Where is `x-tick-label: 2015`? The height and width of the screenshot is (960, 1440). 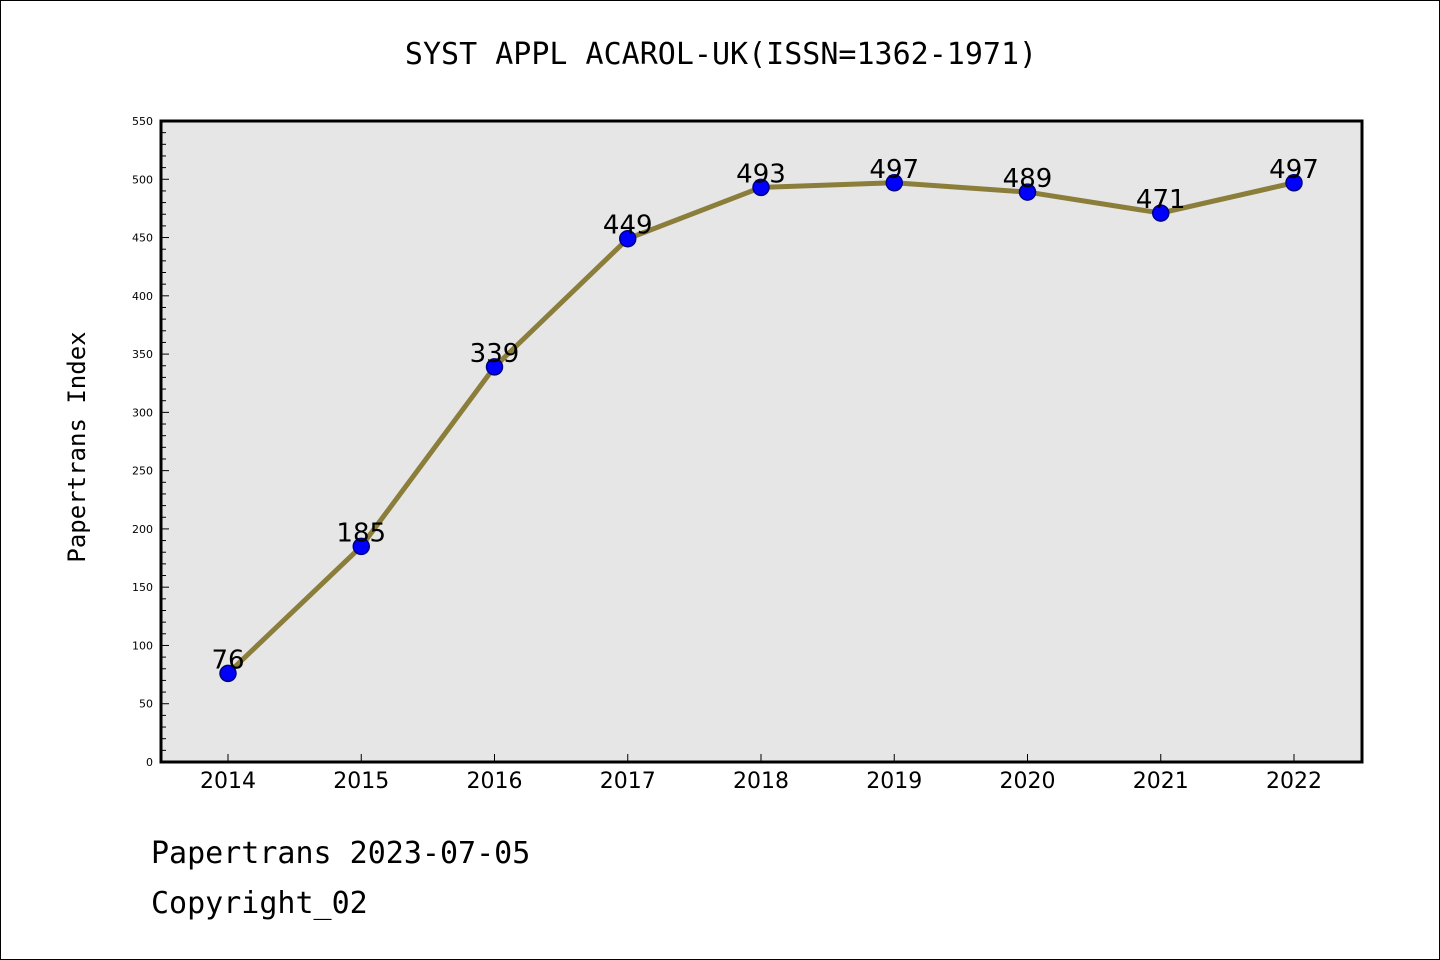
x-tick-label: 2015 is located at coordinates (361, 781).